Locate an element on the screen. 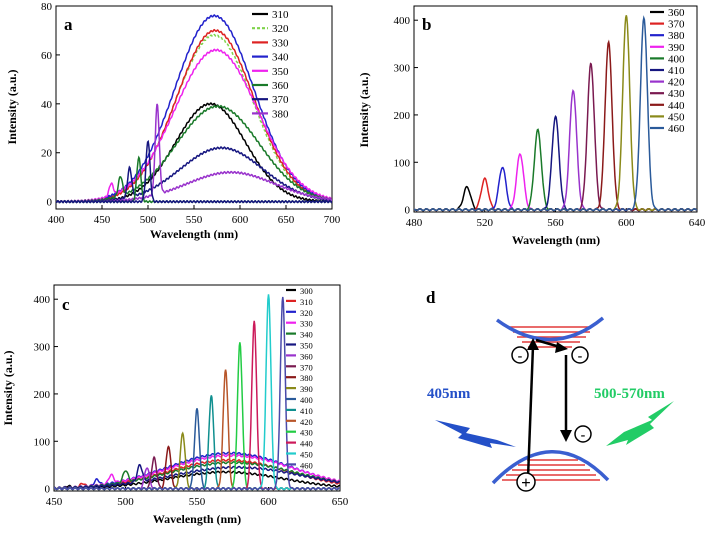 The image size is (709, 536). panel-a-curves is located at coordinates (194, 109).